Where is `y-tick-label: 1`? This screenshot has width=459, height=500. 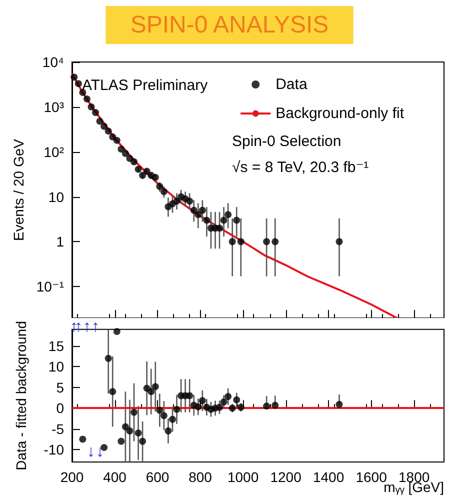
y-tick-label: 1 is located at coordinates (60, 242).